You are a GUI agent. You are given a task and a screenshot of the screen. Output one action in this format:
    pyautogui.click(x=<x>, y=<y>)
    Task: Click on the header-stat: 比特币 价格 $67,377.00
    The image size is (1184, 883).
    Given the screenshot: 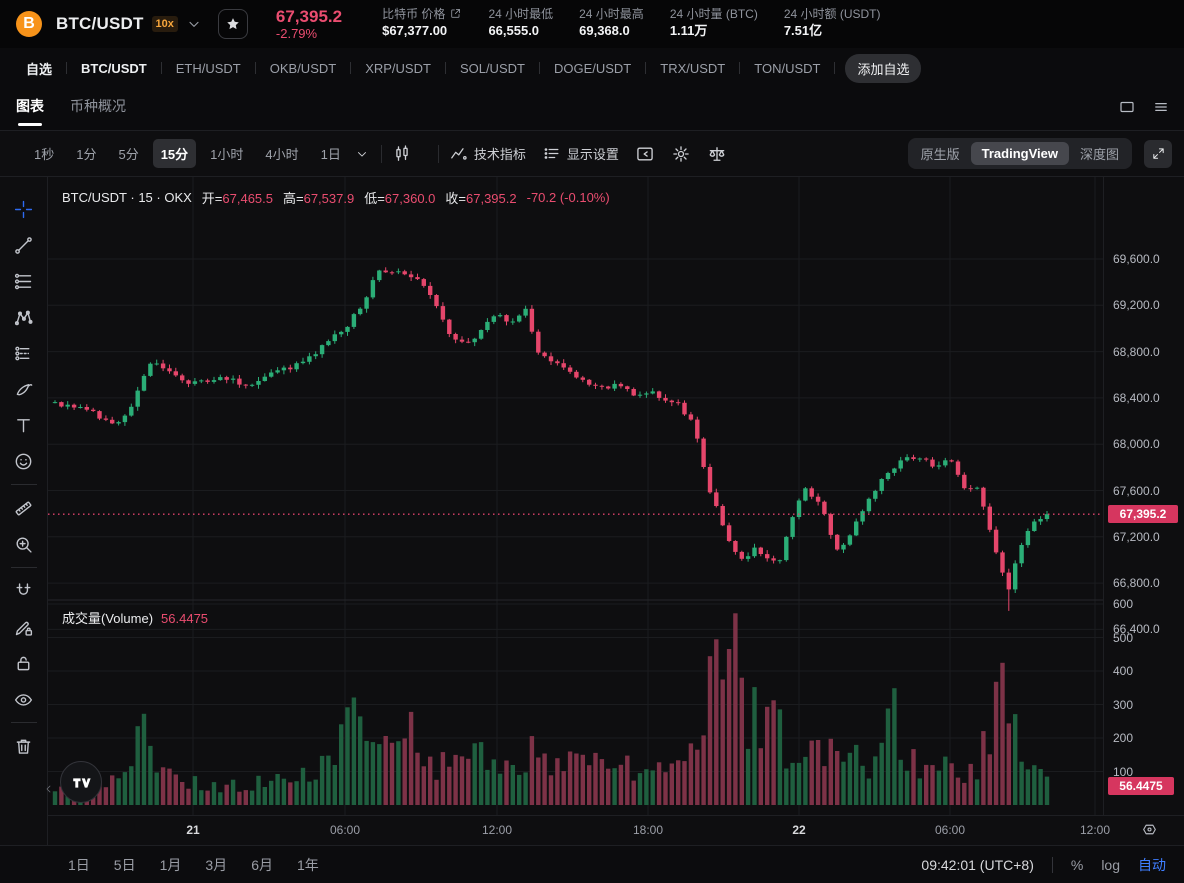 What is the action you would take?
    pyautogui.click(x=422, y=24)
    